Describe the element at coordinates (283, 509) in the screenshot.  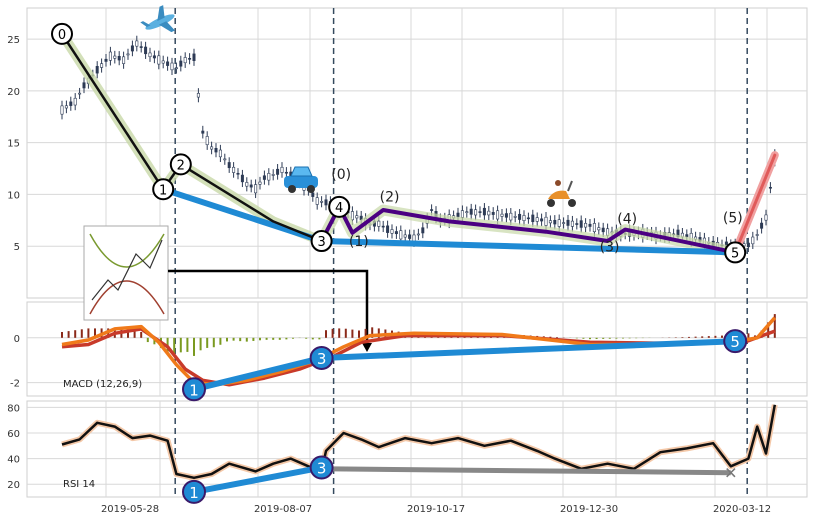
I see `x-tick-label: 2019-08-07` at that location.